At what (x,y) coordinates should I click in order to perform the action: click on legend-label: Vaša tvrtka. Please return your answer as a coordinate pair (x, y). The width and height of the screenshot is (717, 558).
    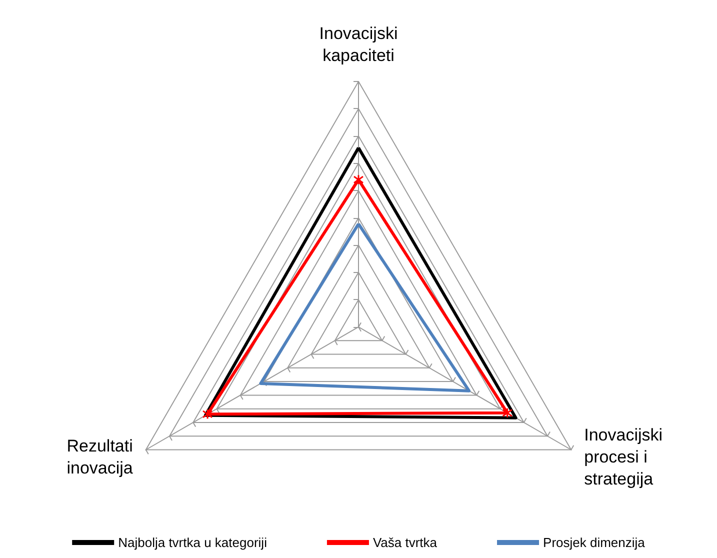
    Looking at the image, I should click on (405, 542).